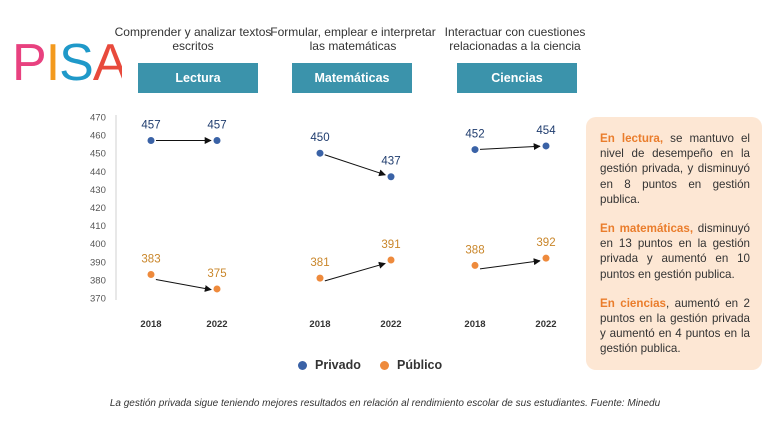 This screenshot has height=432, width=770. I want to click on legend-publico-label: Público, so click(420, 365).